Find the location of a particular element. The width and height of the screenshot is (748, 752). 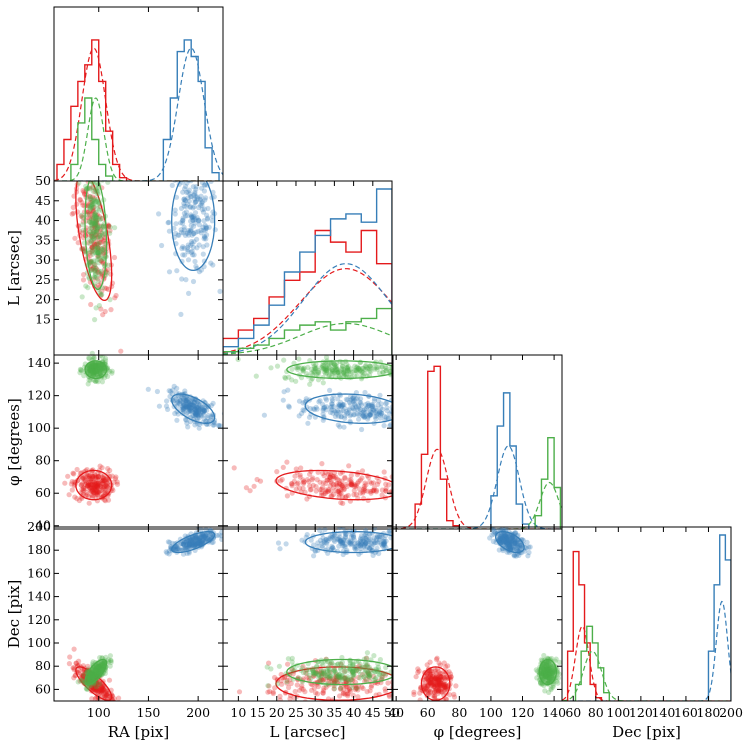

y-tick-label-dec: 120 is located at coordinates (39, 619).